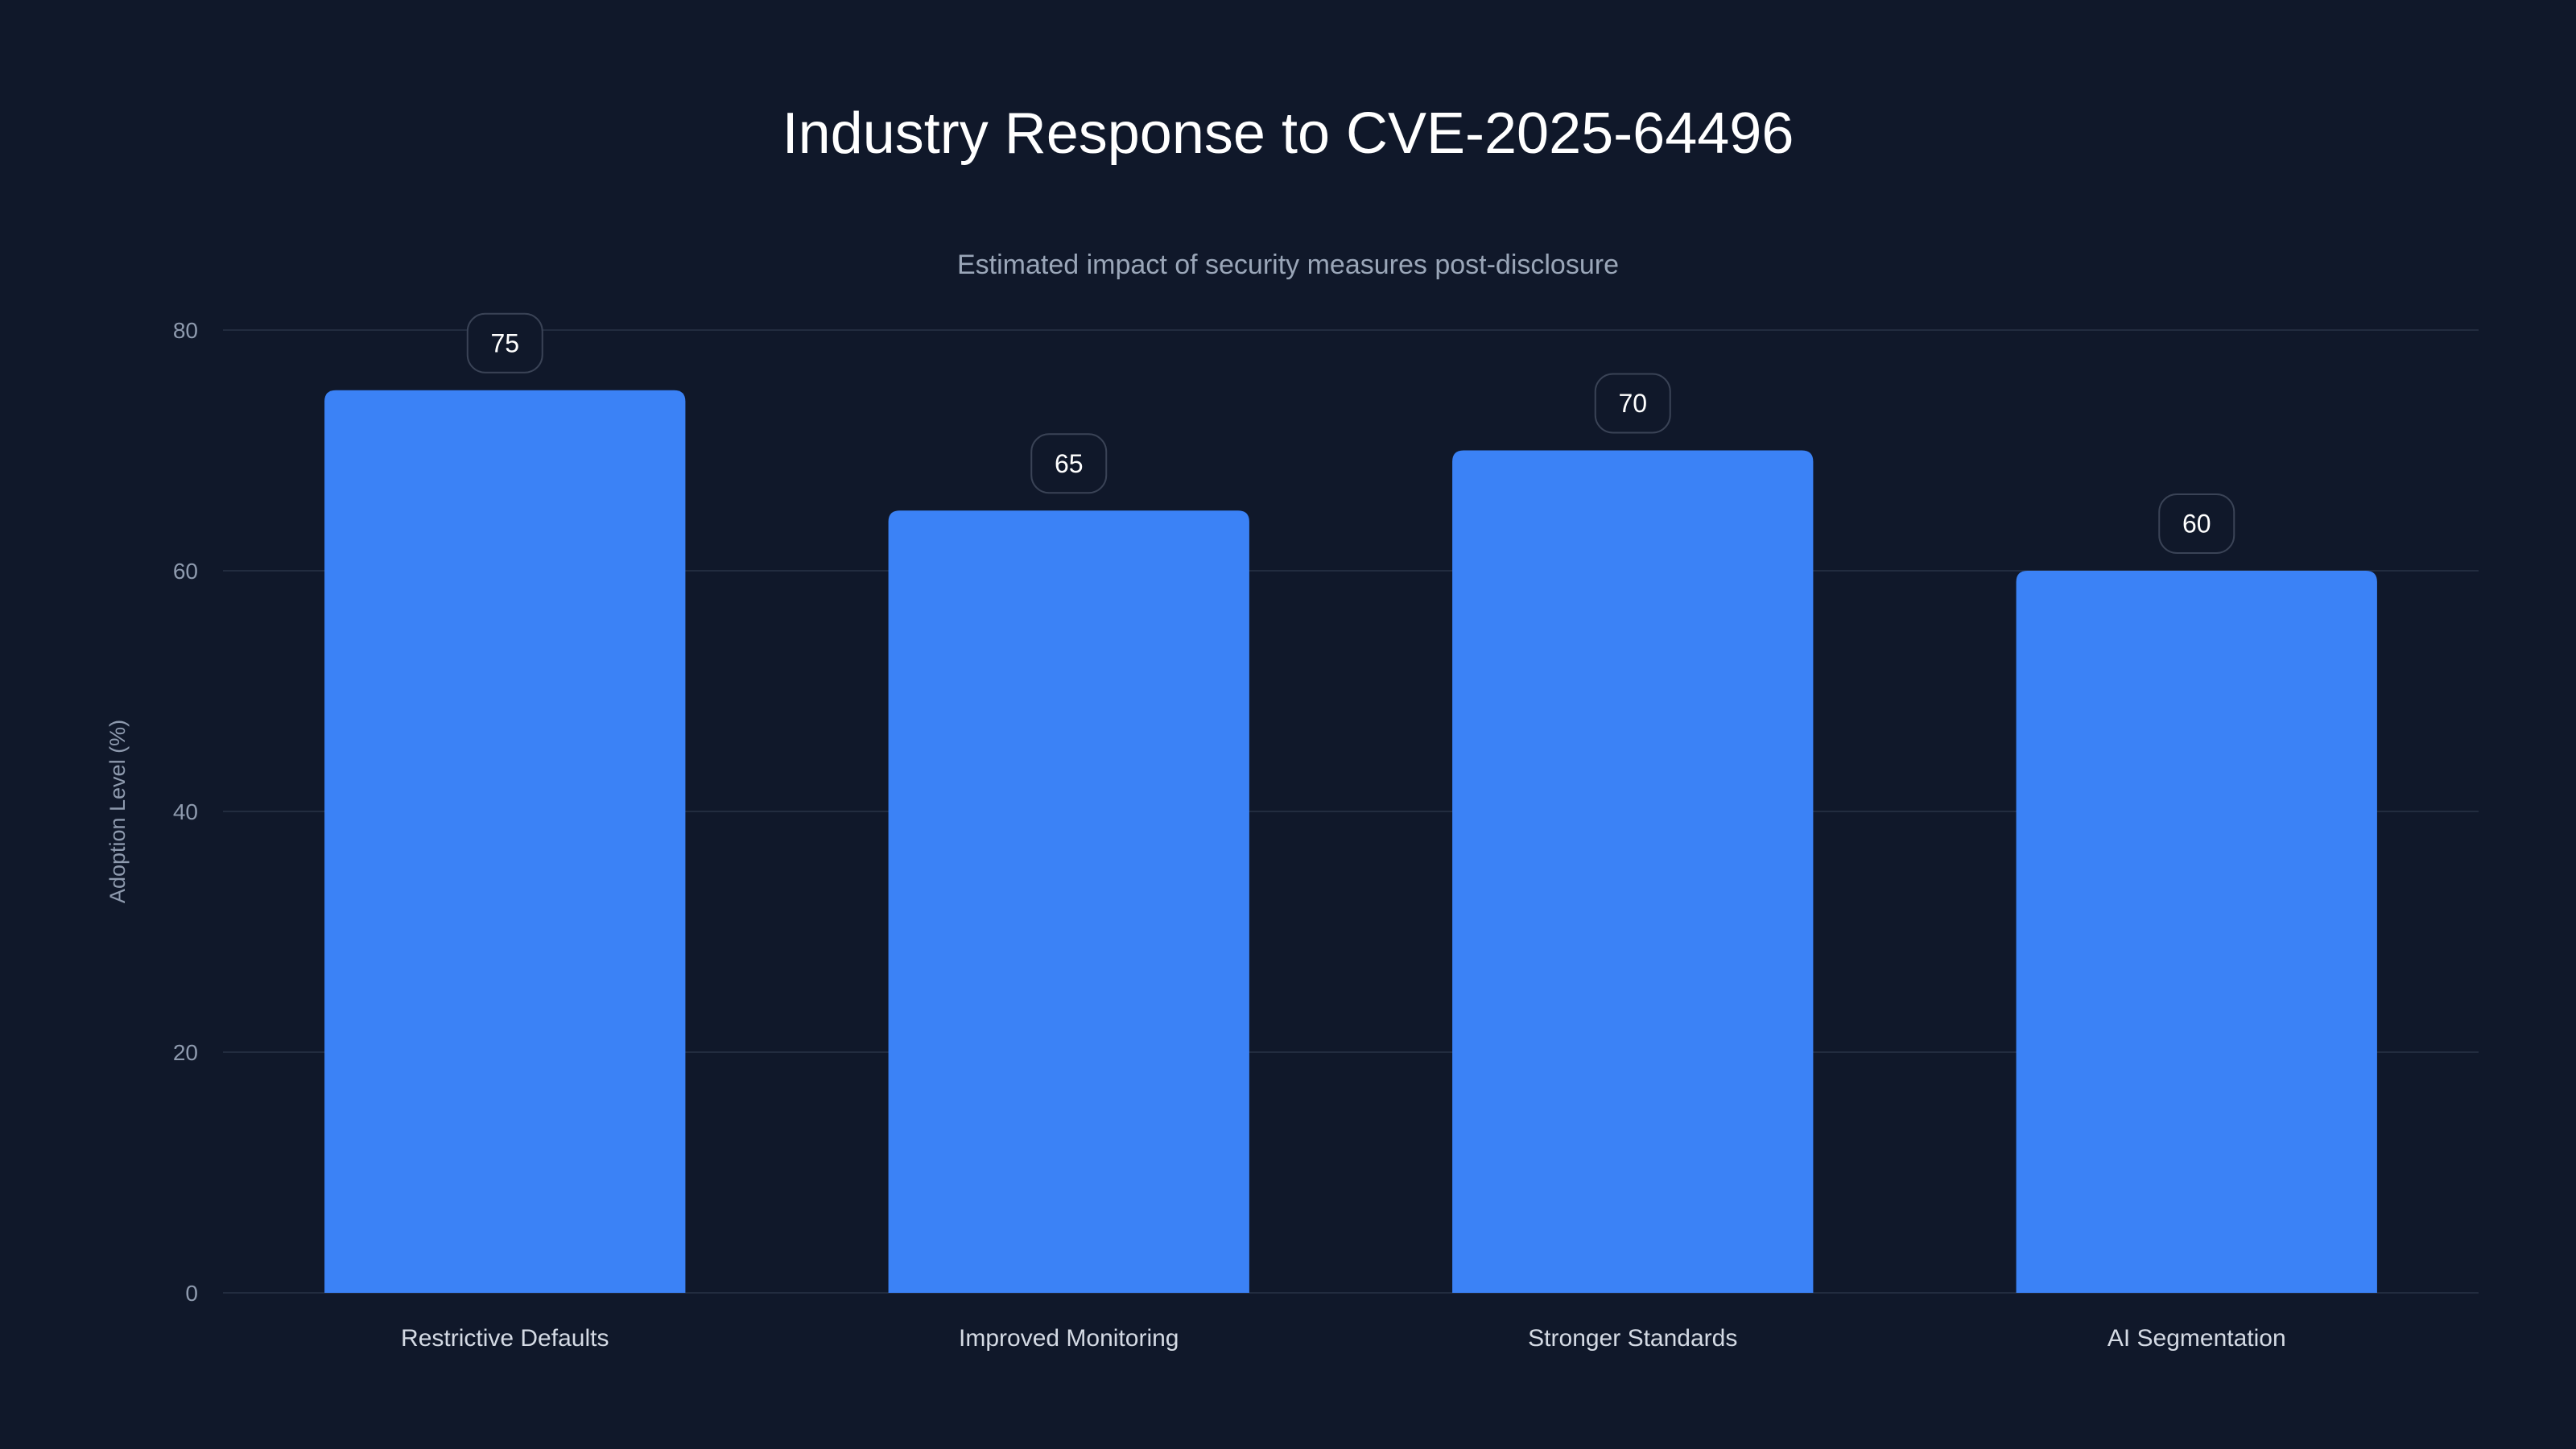 This screenshot has height=1449, width=2576. What do you see at coordinates (505, 1338) in the screenshot?
I see `x-tick-label: Restrictive Defaults` at bounding box center [505, 1338].